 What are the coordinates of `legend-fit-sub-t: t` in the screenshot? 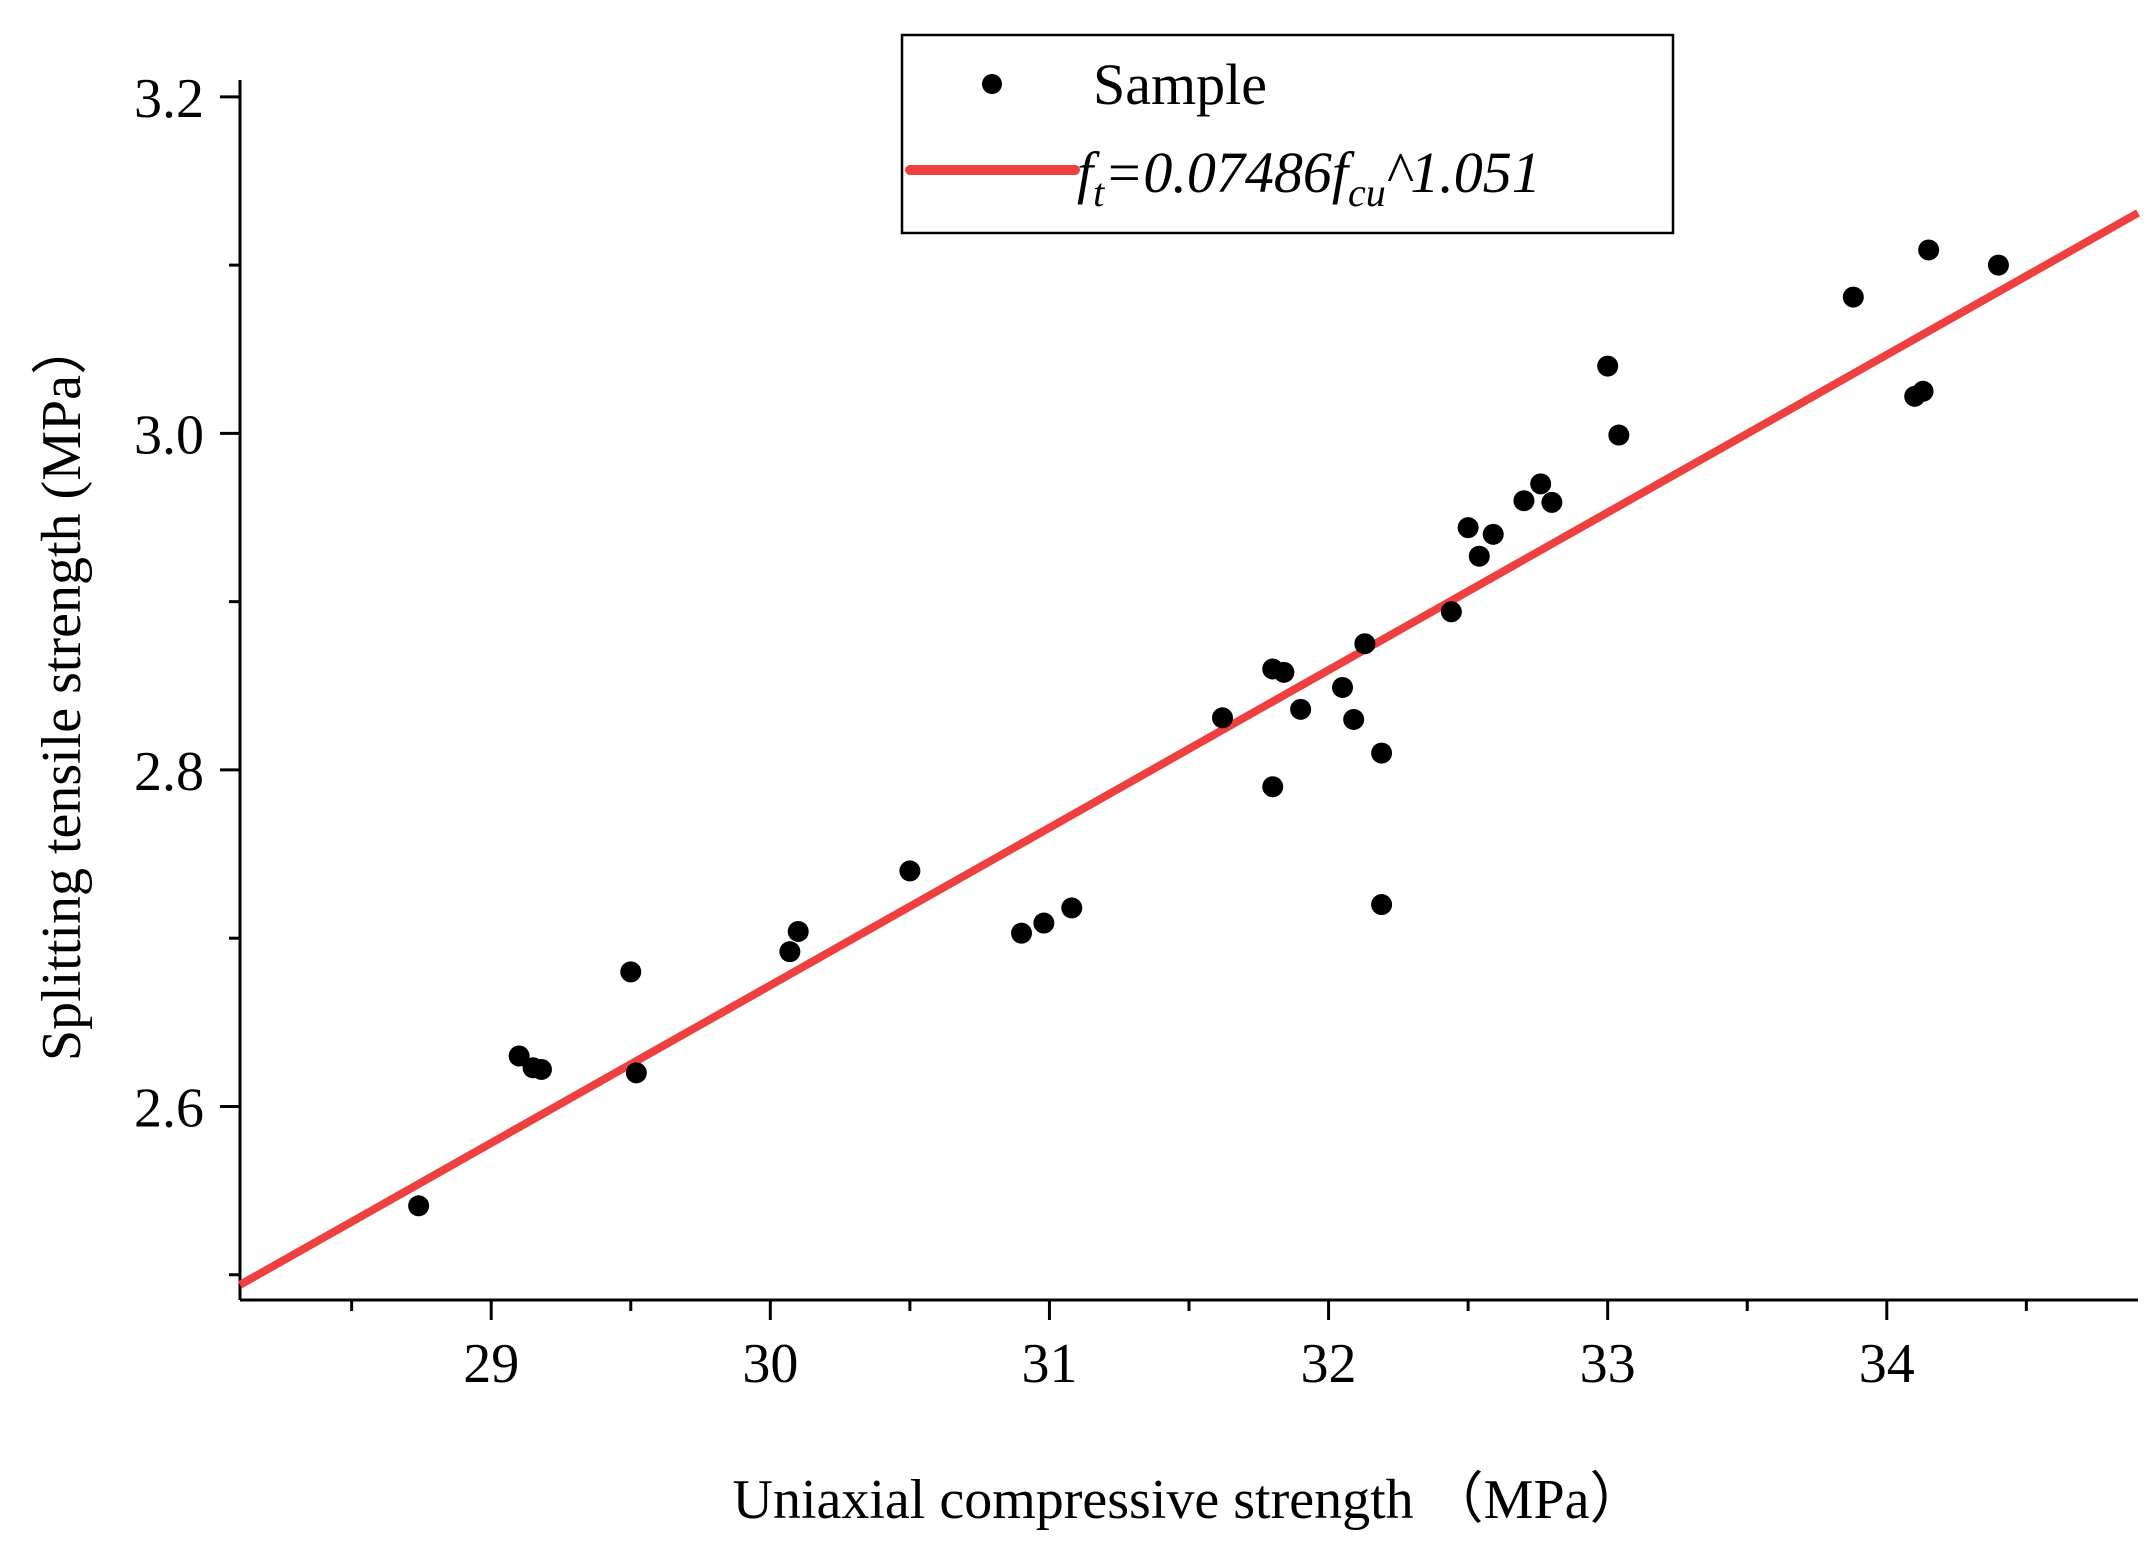 It's located at (1099, 192).